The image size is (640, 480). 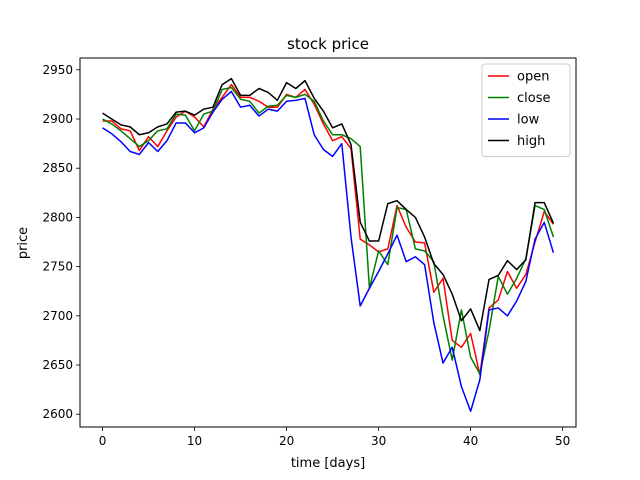 I want to click on x-tick-label: 50, so click(x=562, y=441).